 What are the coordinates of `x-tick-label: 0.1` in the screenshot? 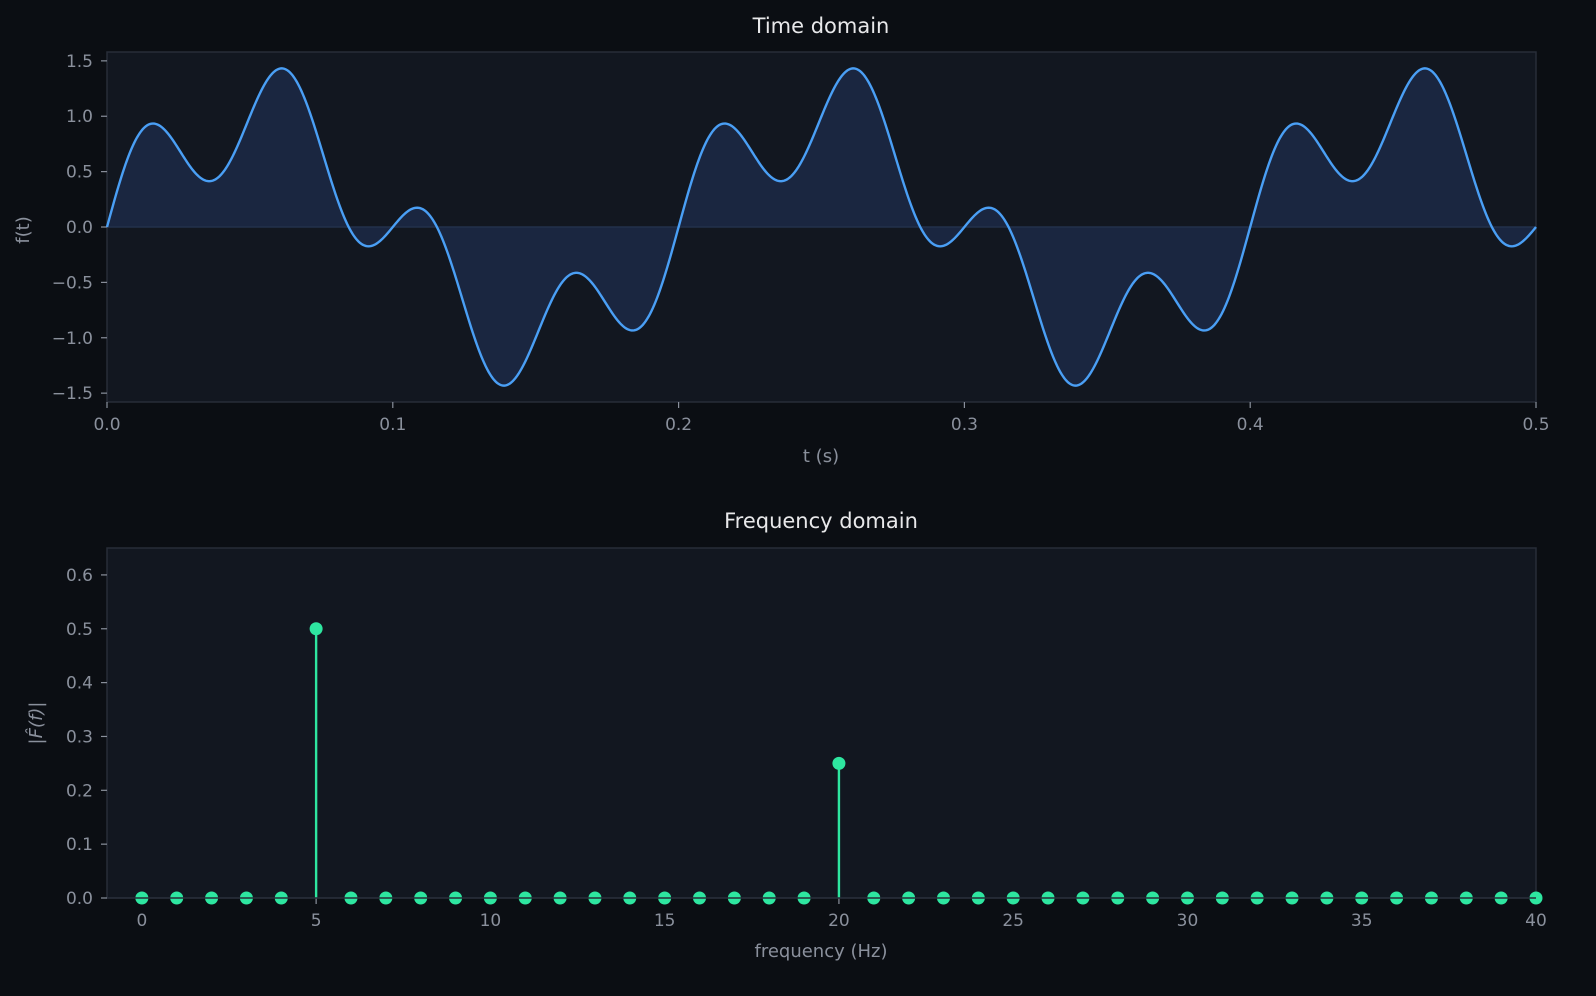 It's located at (392, 425).